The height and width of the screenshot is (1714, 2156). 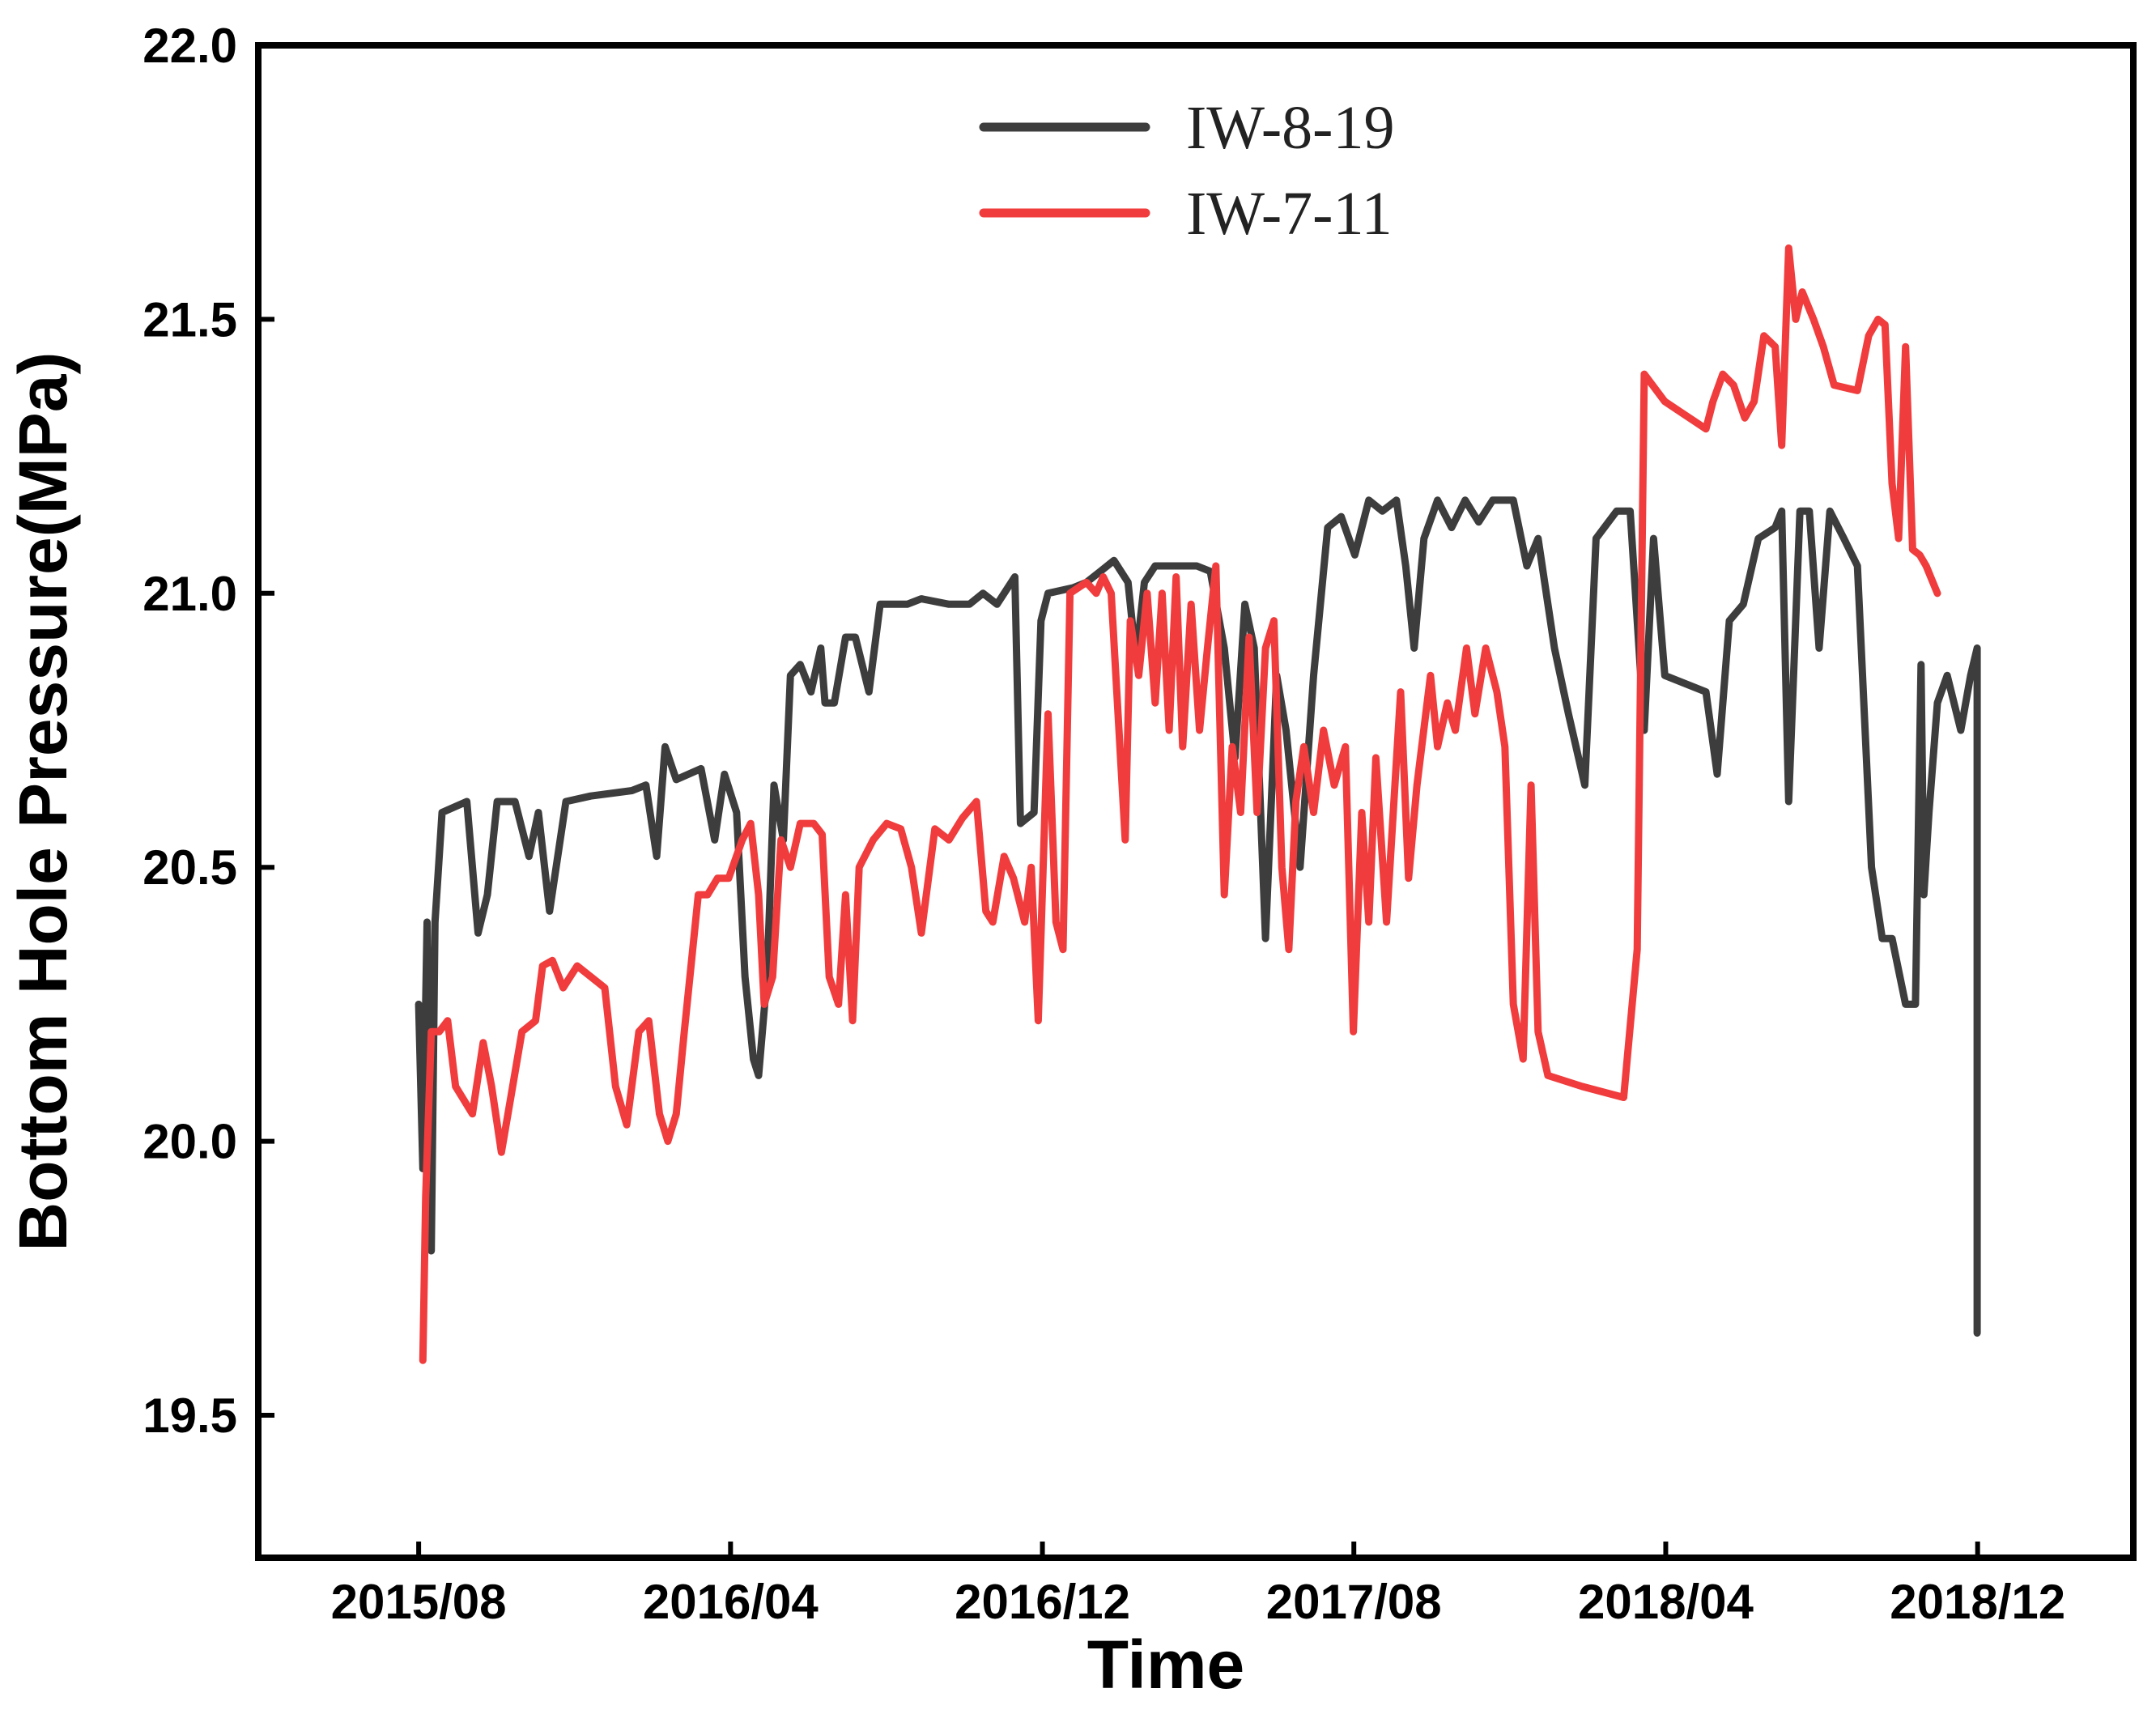 What do you see at coordinates (190, 594) in the screenshot?
I see `y-tick-label: 21.0` at bounding box center [190, 594].